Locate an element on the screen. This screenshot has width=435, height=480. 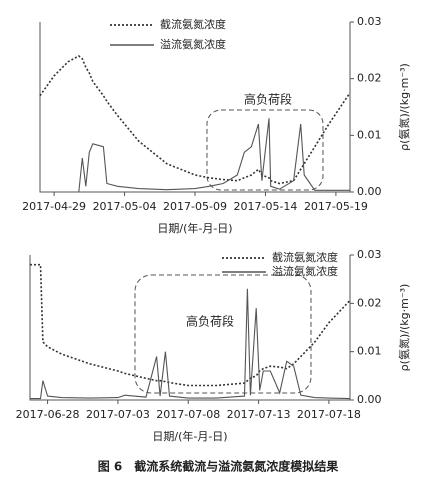
series-line is located at coordinates (195, 155).